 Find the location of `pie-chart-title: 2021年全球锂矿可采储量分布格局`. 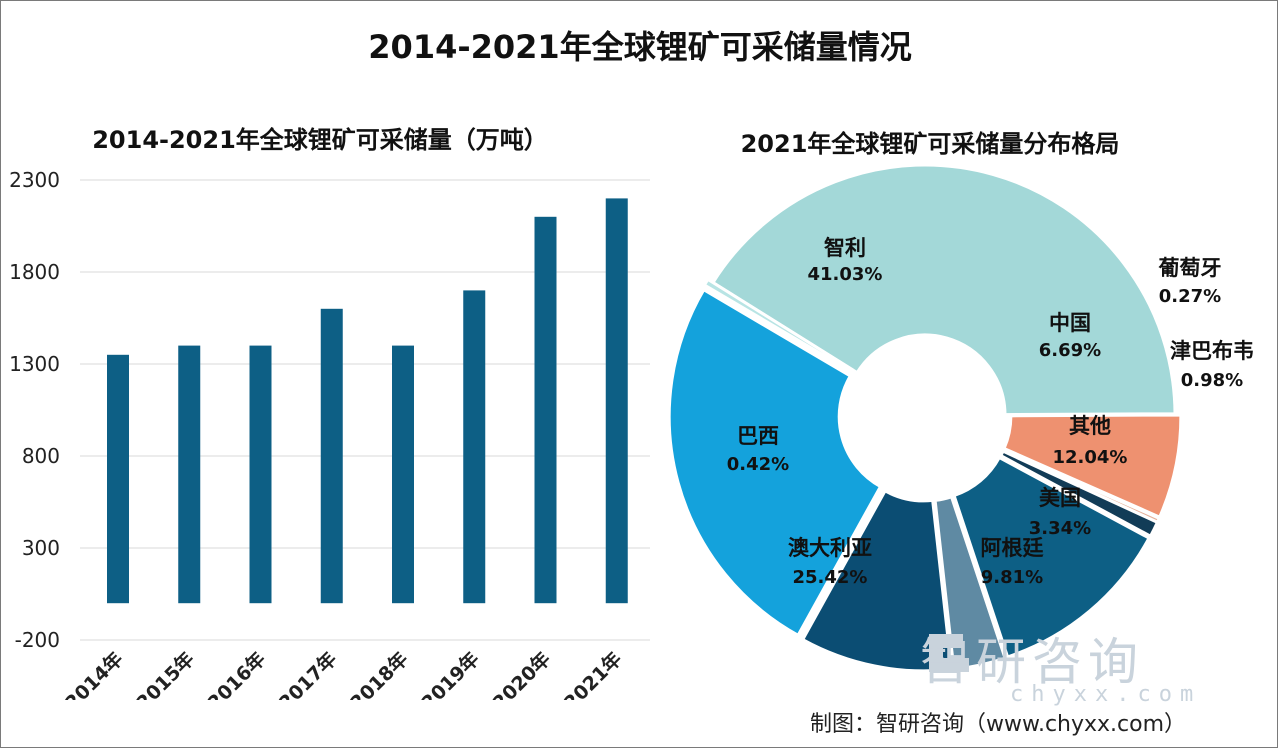

pie-chart-title: 2021年全球锂矿可采储量分布格局 is located at coordinates (930, 144).